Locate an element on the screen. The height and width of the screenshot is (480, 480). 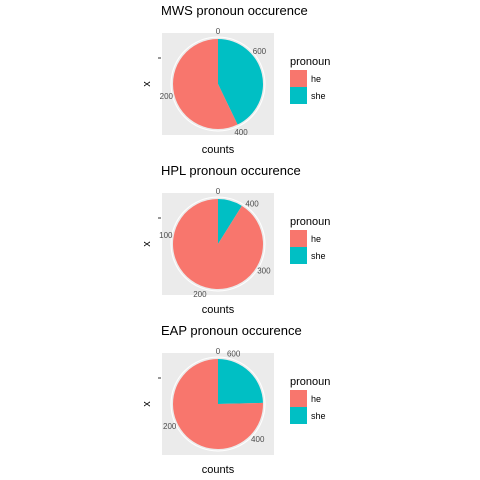
chart-title: EAP pronoun occurence is located at coordinates (231, 330).